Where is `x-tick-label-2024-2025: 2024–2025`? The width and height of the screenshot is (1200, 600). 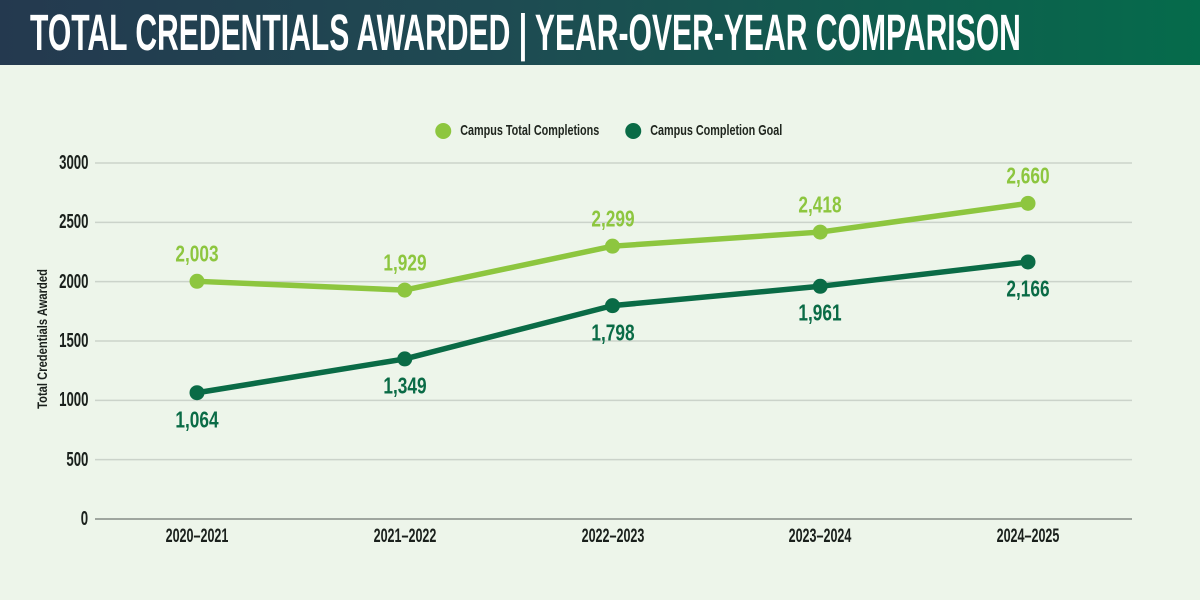
x-tick-label-2024-2025: 2024–2025 is located at coordinates (1027, 537).